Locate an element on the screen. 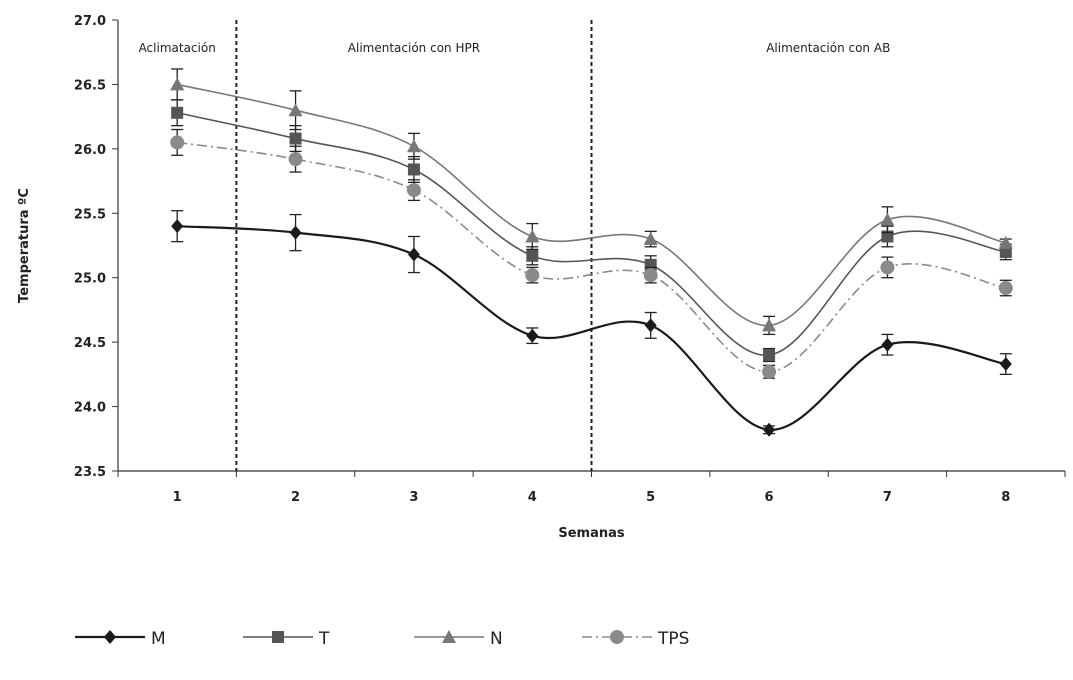 The height and width of the screenshot is (680, 1073). y-axis-title: Temperatura ºC is located at coordinates (24, 245).